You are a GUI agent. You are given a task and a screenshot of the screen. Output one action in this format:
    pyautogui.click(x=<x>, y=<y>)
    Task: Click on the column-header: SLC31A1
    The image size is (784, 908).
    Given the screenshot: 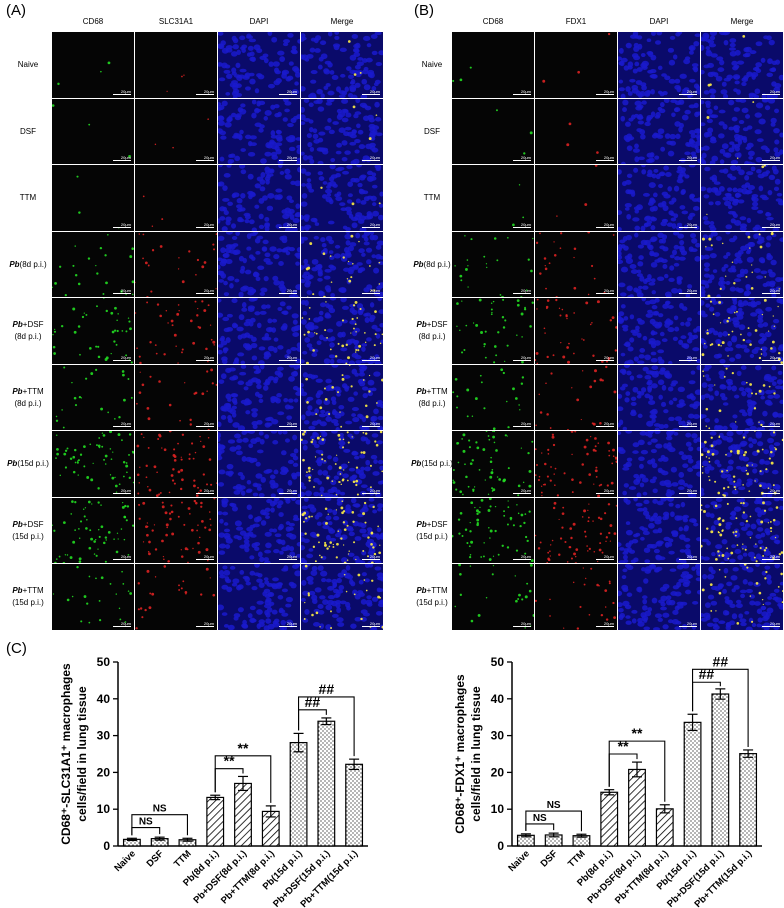 What is the action you would take?
    pyautogui.click(x=176, y=21)
    